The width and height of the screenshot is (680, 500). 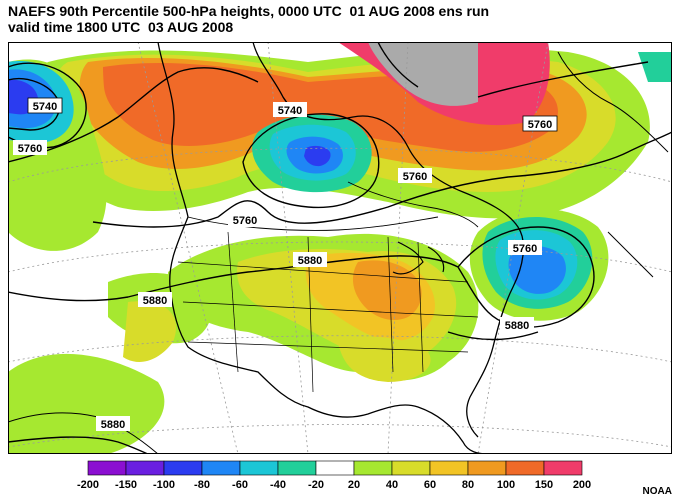 I want to click on label-5760-west: 5760, so click(x=30, y=147).